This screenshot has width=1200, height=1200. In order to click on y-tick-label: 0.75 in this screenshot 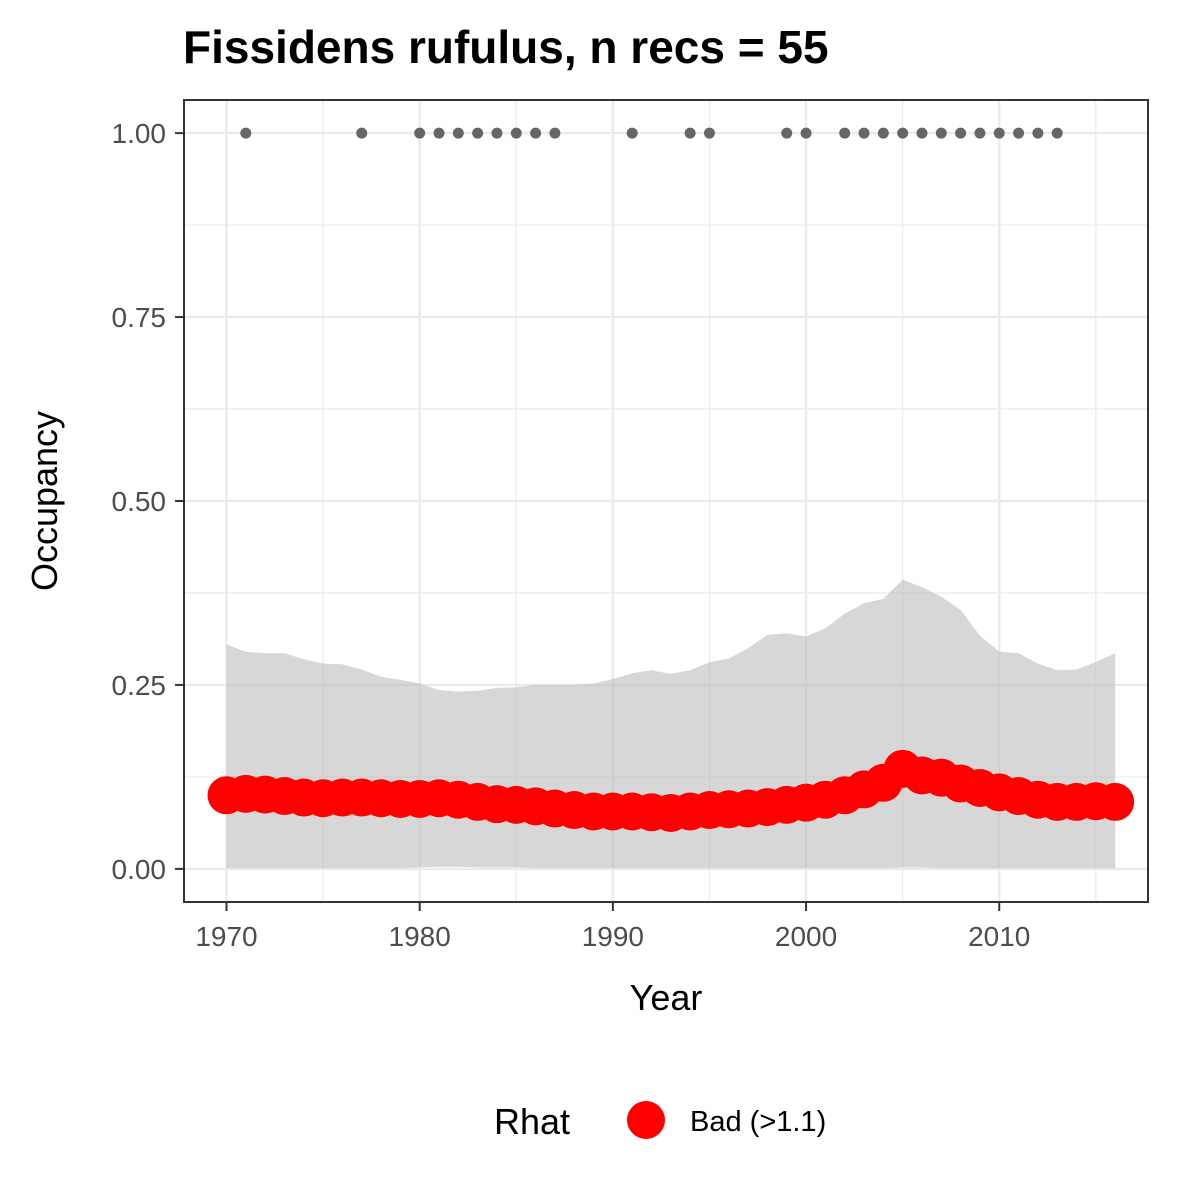, I will do `click(139, 317)`.